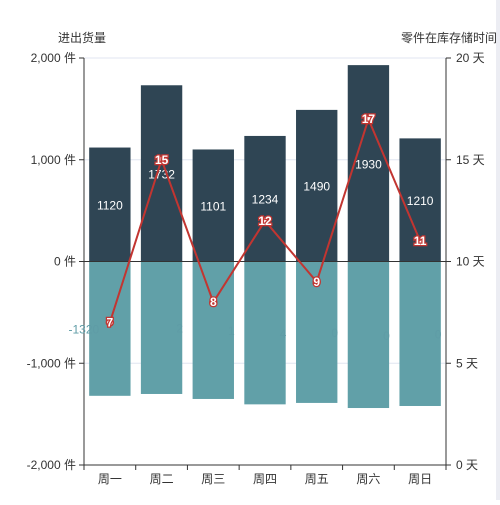 The image size is (500, 505). Describe the element at coordinates (467, 363) in the screenshot. I see `right-axis-tick-label: 5 天` at that location.